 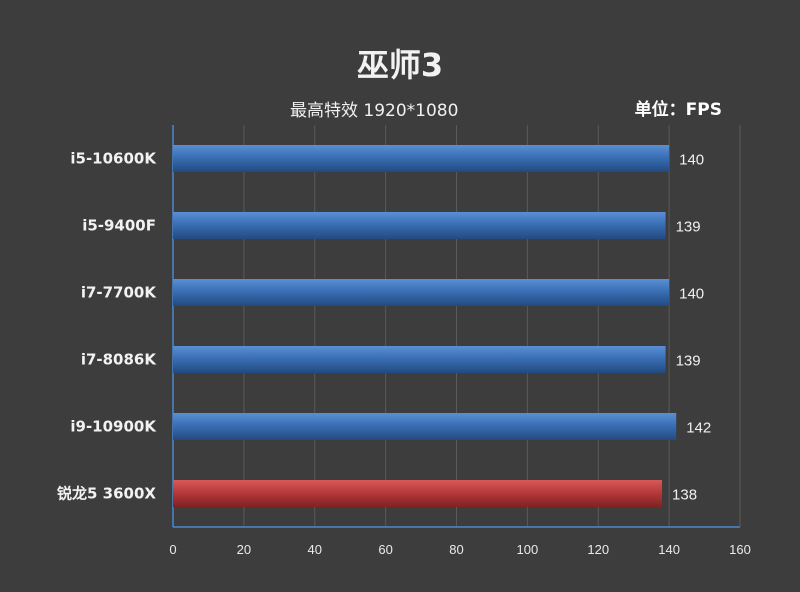 What do you see at coordinates (172, 549) in the screenshot?
I see `x-tick-label: 0` at bounding box center [172, 549].